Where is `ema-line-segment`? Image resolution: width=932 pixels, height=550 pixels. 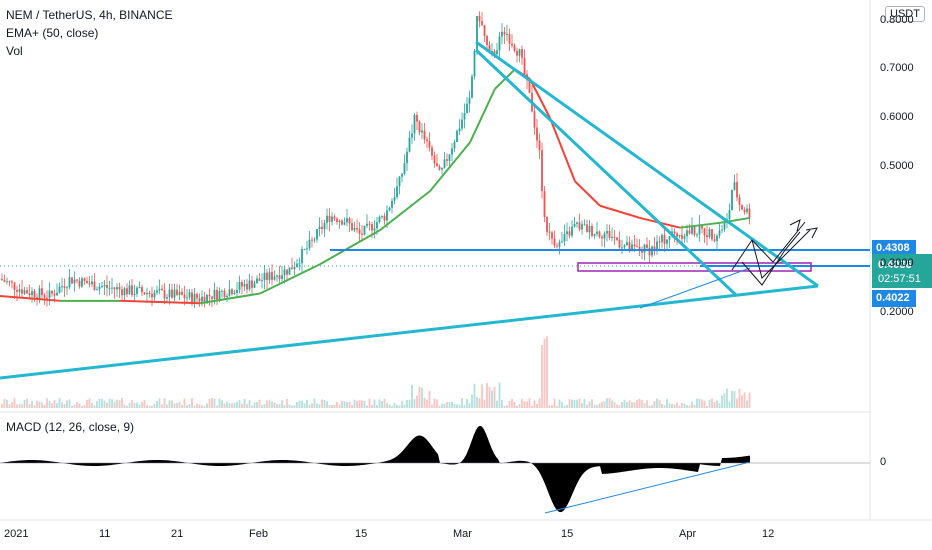
ema-line-segment is located at coordinates (30, 298).